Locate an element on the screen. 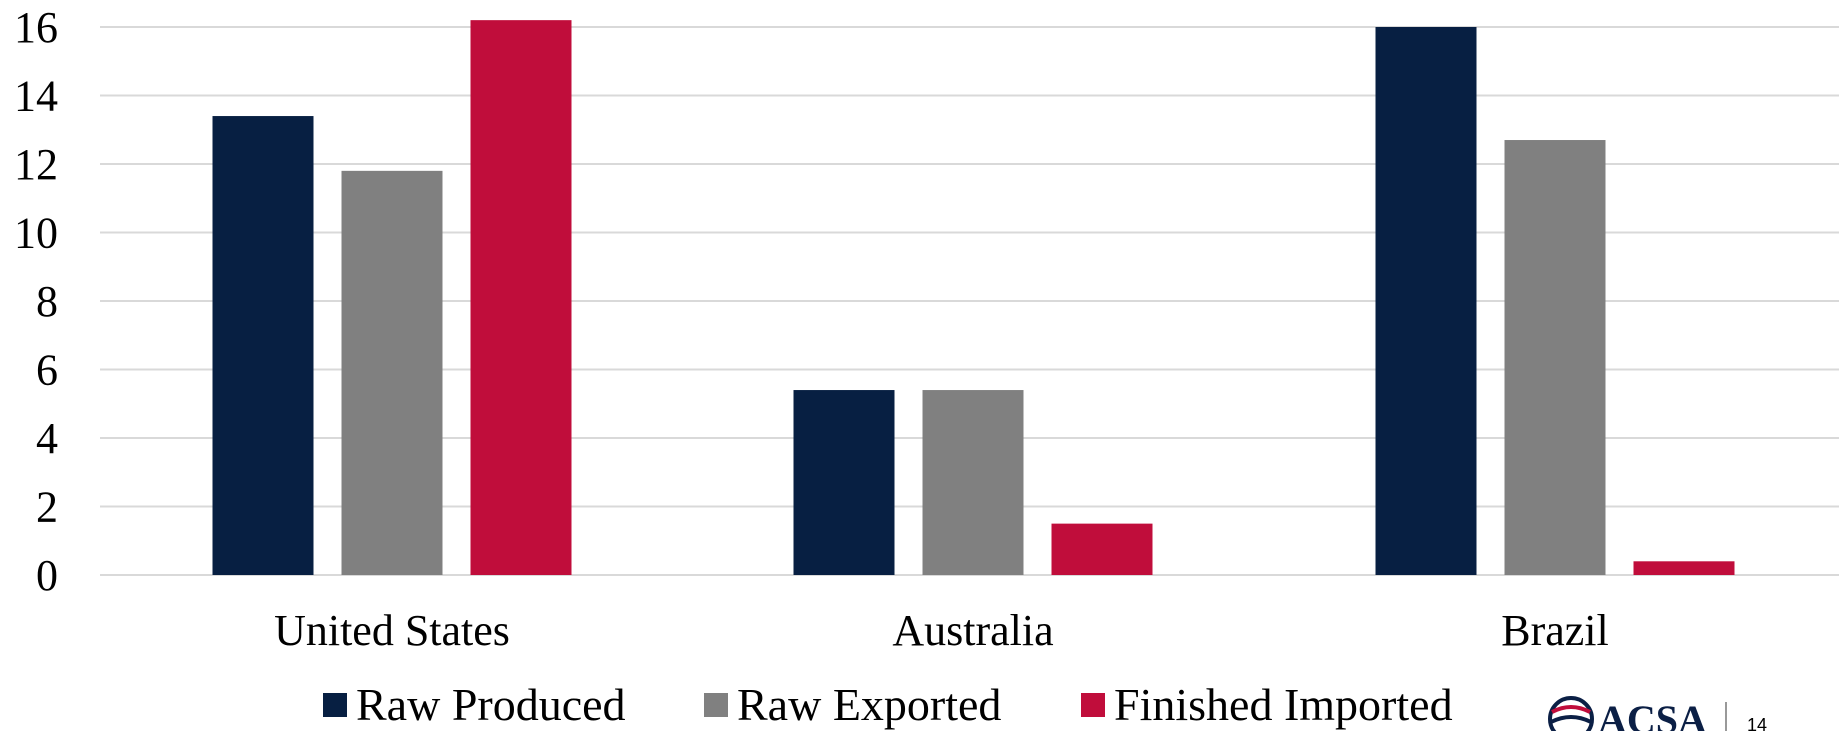 The height and width of the screenshot is (731, 1839). page-number: 14 is located at coordinates (1757, 723).